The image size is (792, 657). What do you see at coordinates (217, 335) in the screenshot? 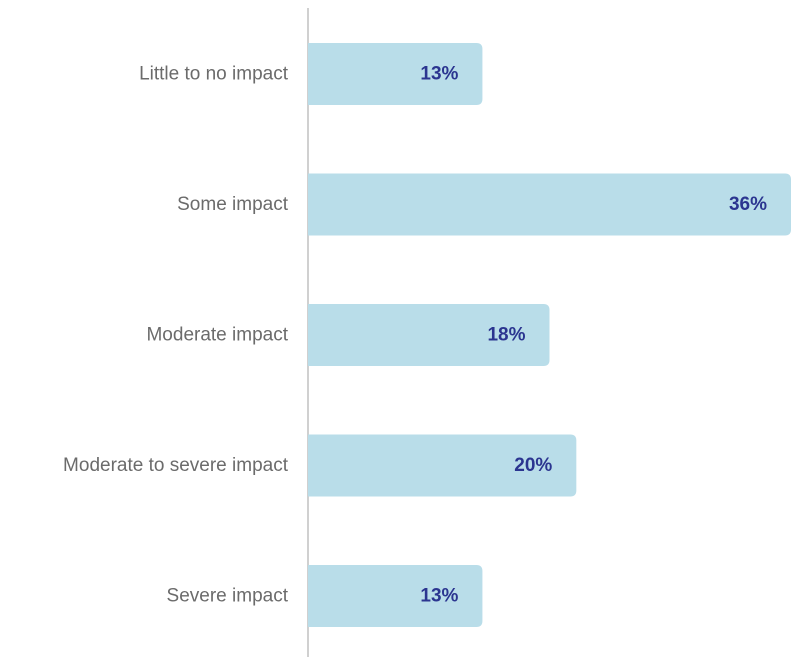
I see `category-label: Moderate impact` at bounding box center [217, 335].